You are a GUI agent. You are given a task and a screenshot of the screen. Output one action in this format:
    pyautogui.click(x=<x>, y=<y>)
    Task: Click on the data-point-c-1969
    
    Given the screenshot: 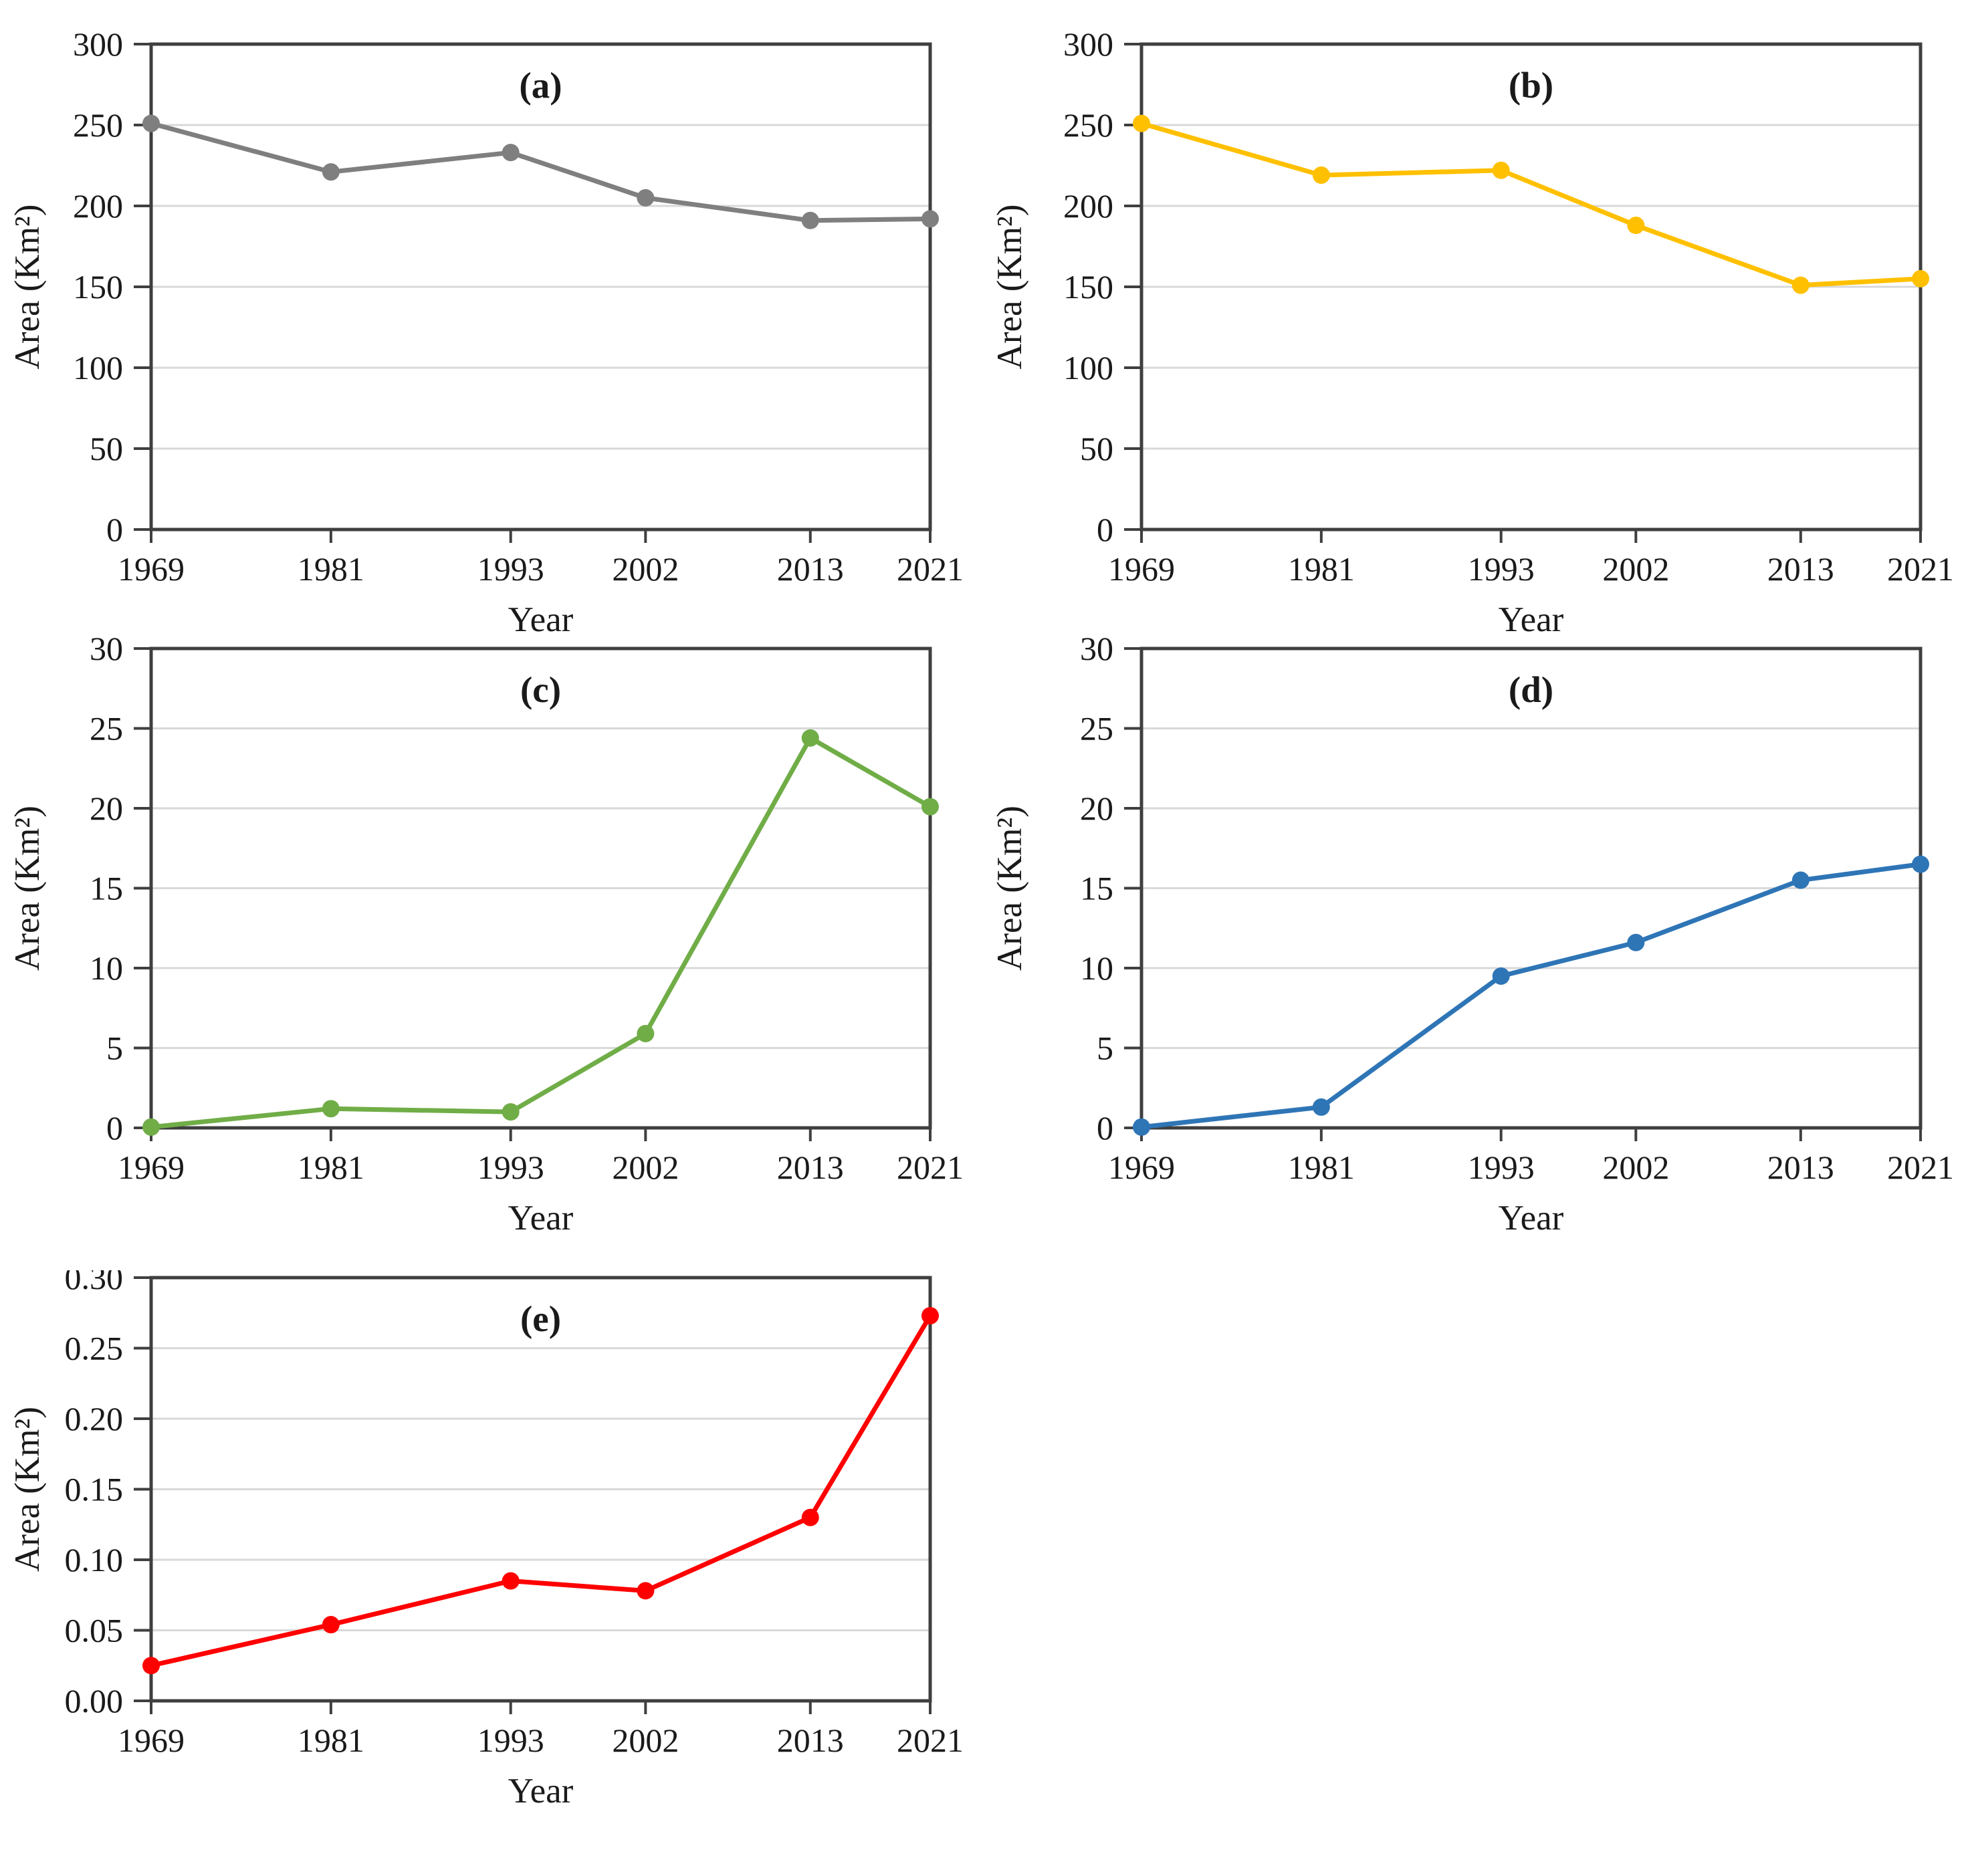 What is the action you would take?
    pyautogui.click(x=151, y=1127)
    